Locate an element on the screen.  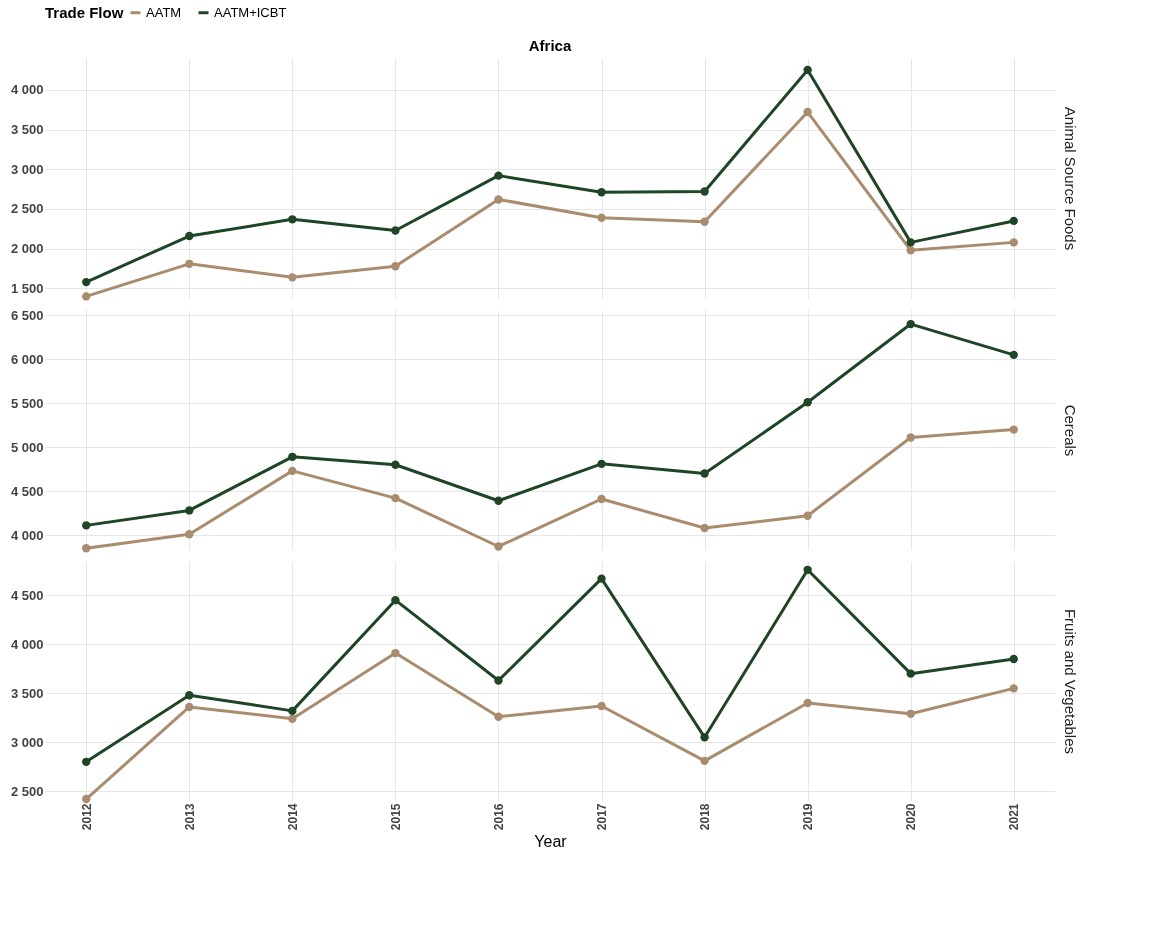
y-axis-title: Cereals is located at coordinates (1070, 430).